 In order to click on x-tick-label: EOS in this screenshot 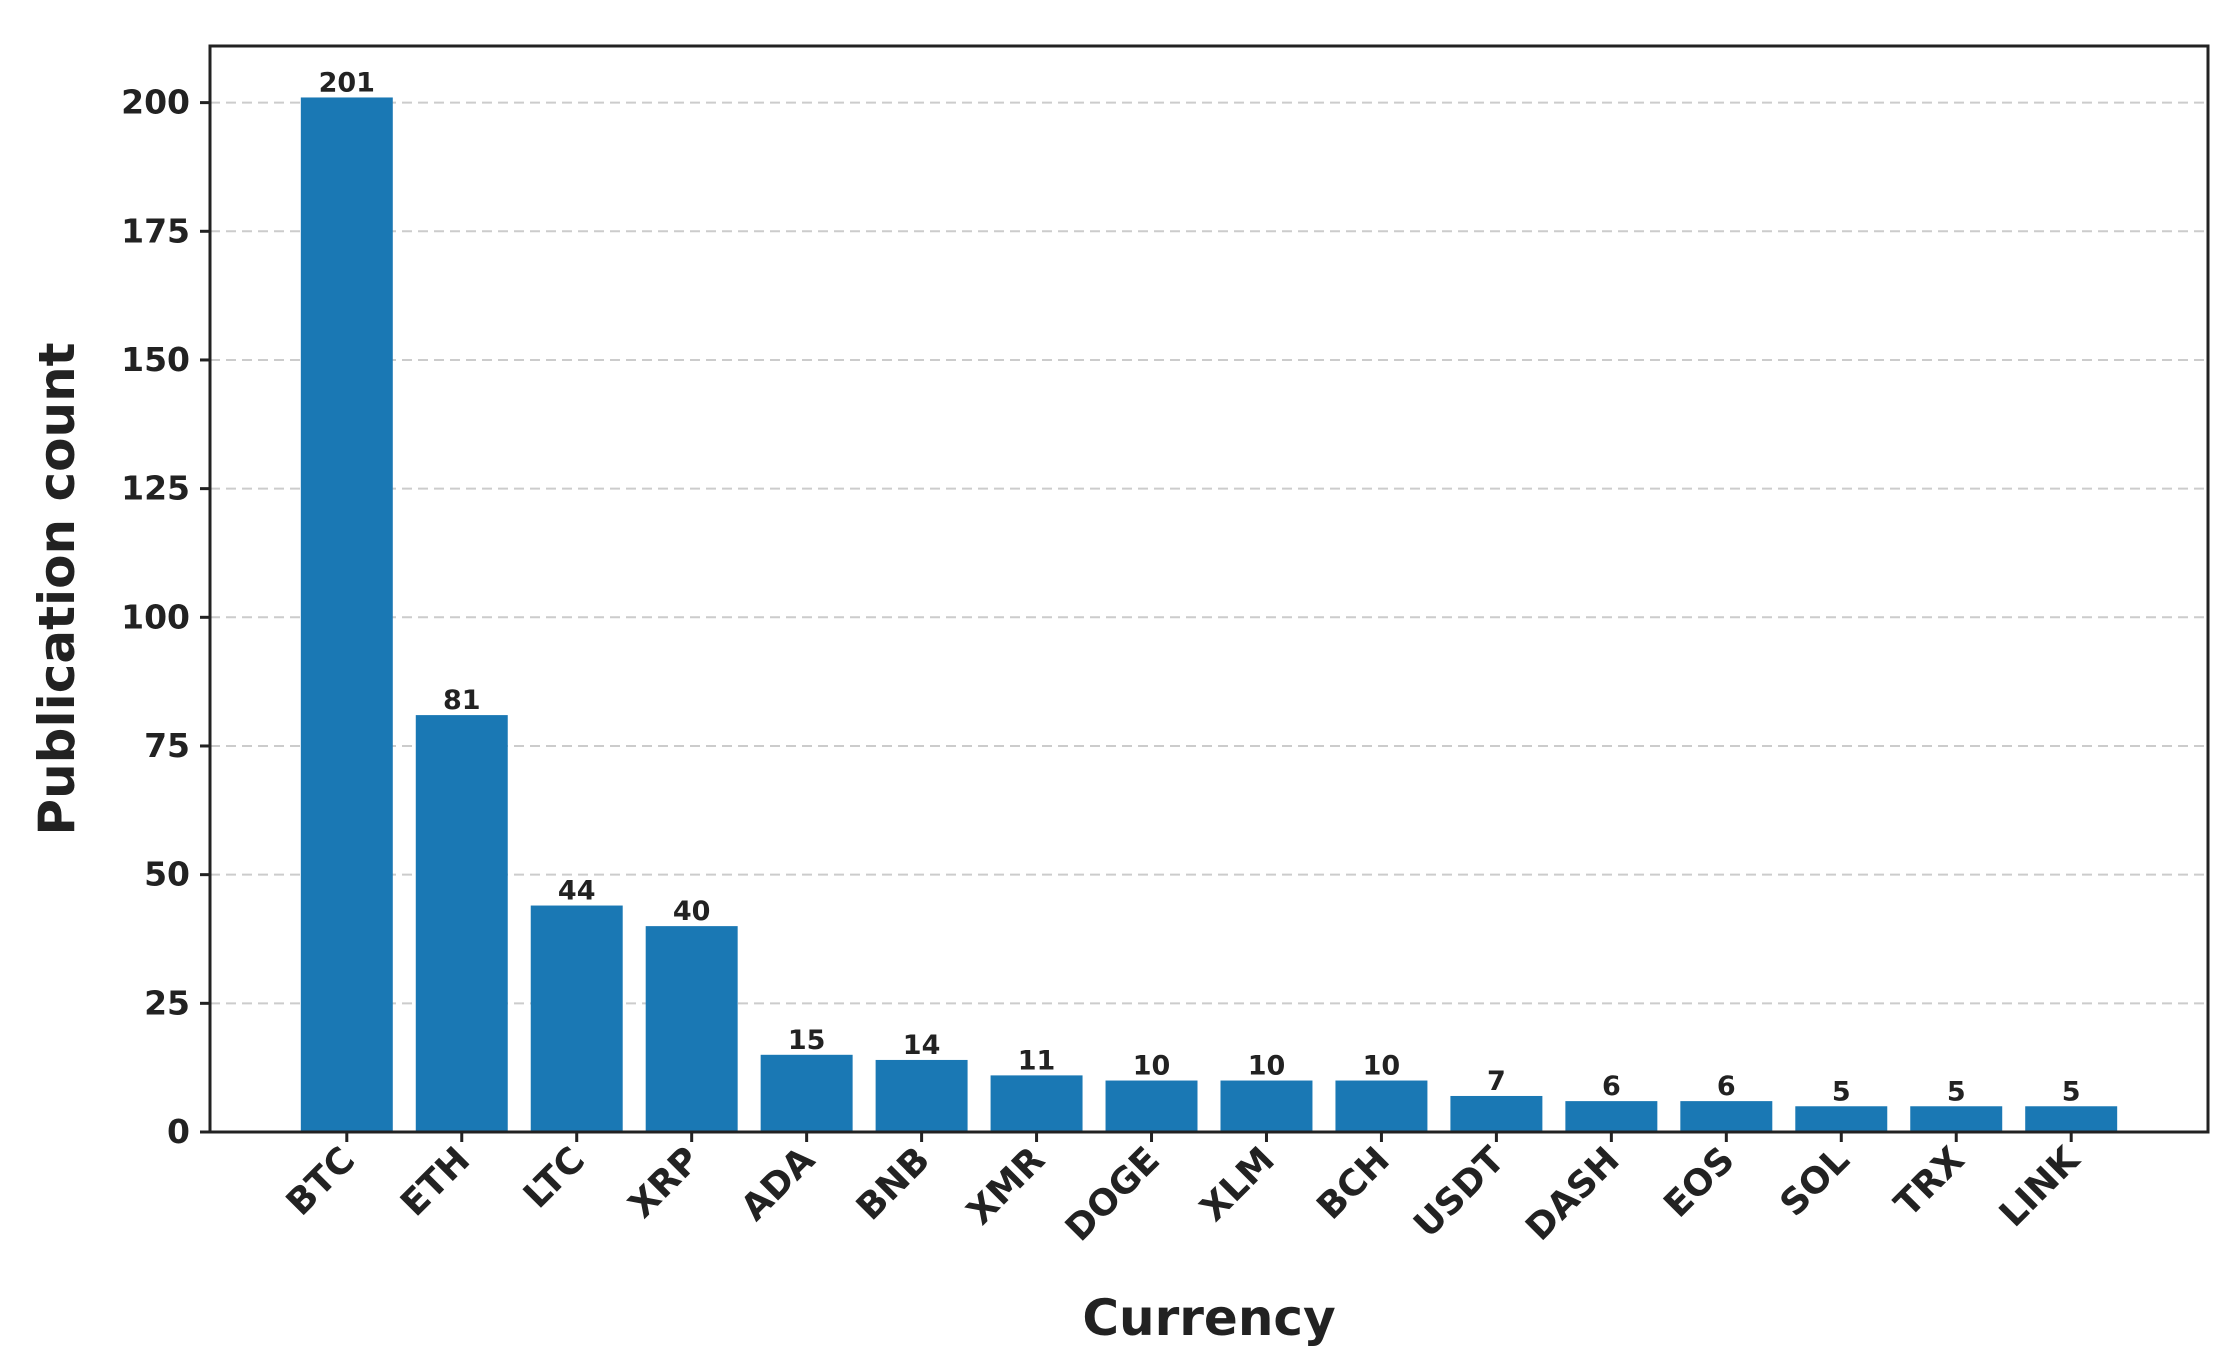, I will do `click(1699, 1182)`.